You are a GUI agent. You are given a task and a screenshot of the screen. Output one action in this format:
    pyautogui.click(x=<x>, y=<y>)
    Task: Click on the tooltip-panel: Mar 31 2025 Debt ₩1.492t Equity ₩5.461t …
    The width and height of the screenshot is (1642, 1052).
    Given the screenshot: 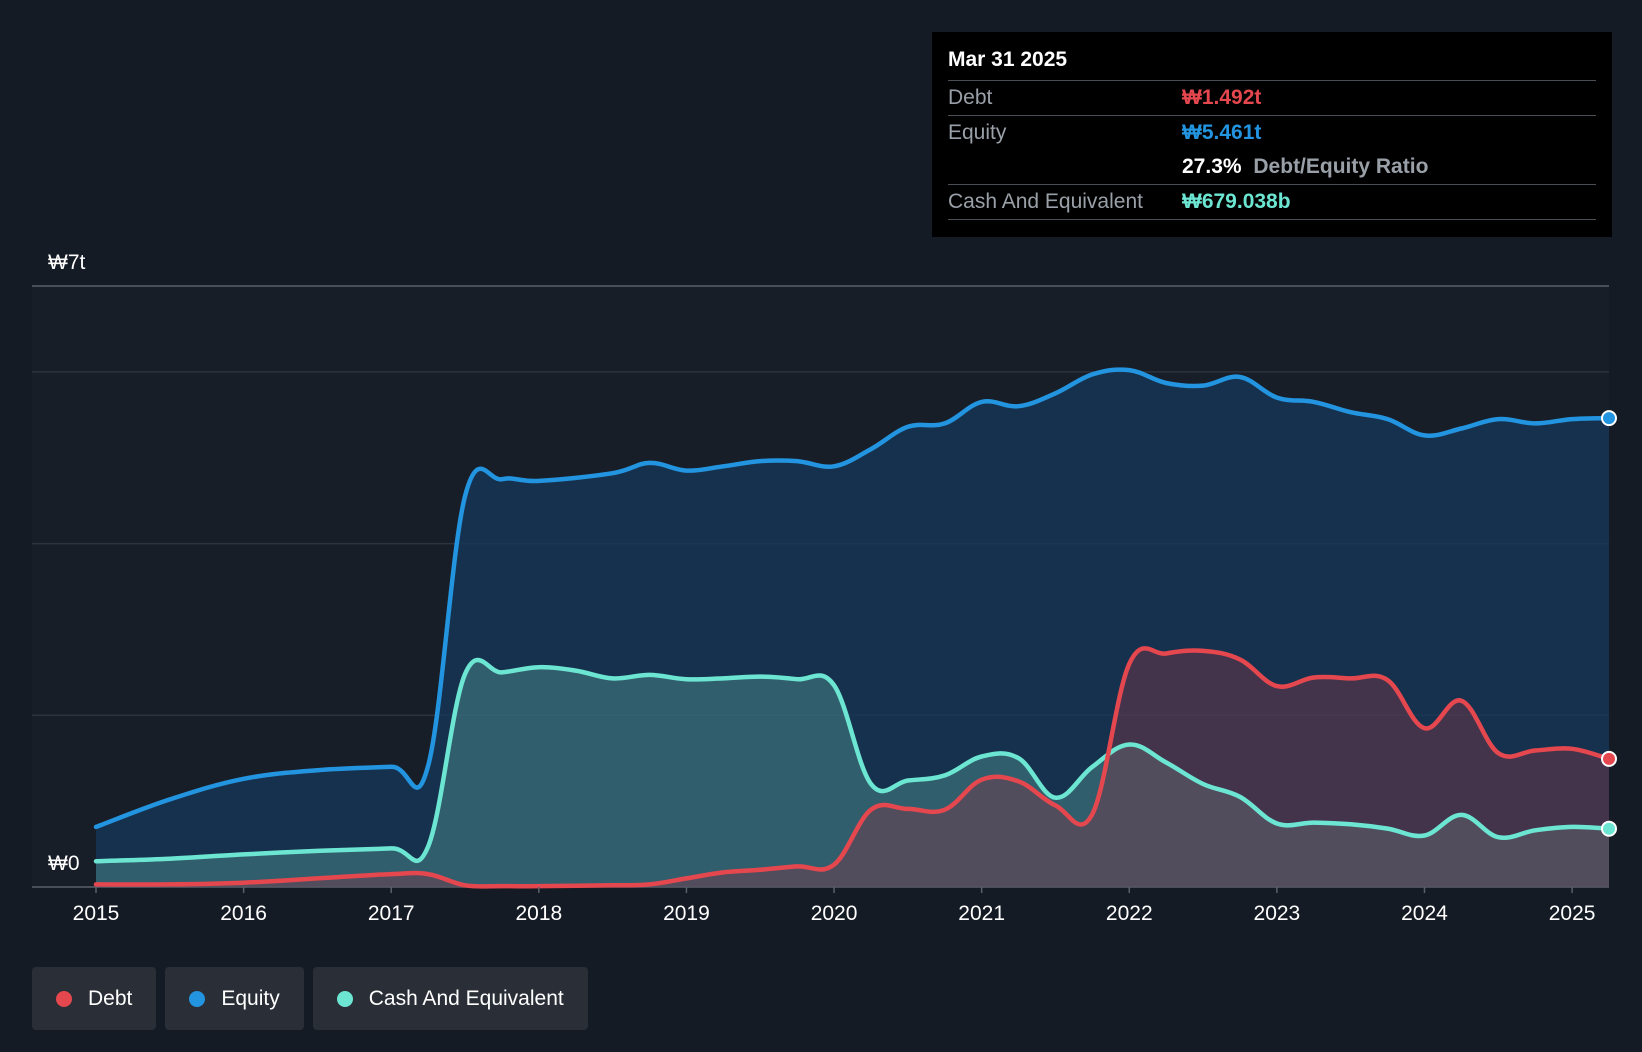 What is the action you would take?
    pyautogui.click(x=1272, y=134)
    